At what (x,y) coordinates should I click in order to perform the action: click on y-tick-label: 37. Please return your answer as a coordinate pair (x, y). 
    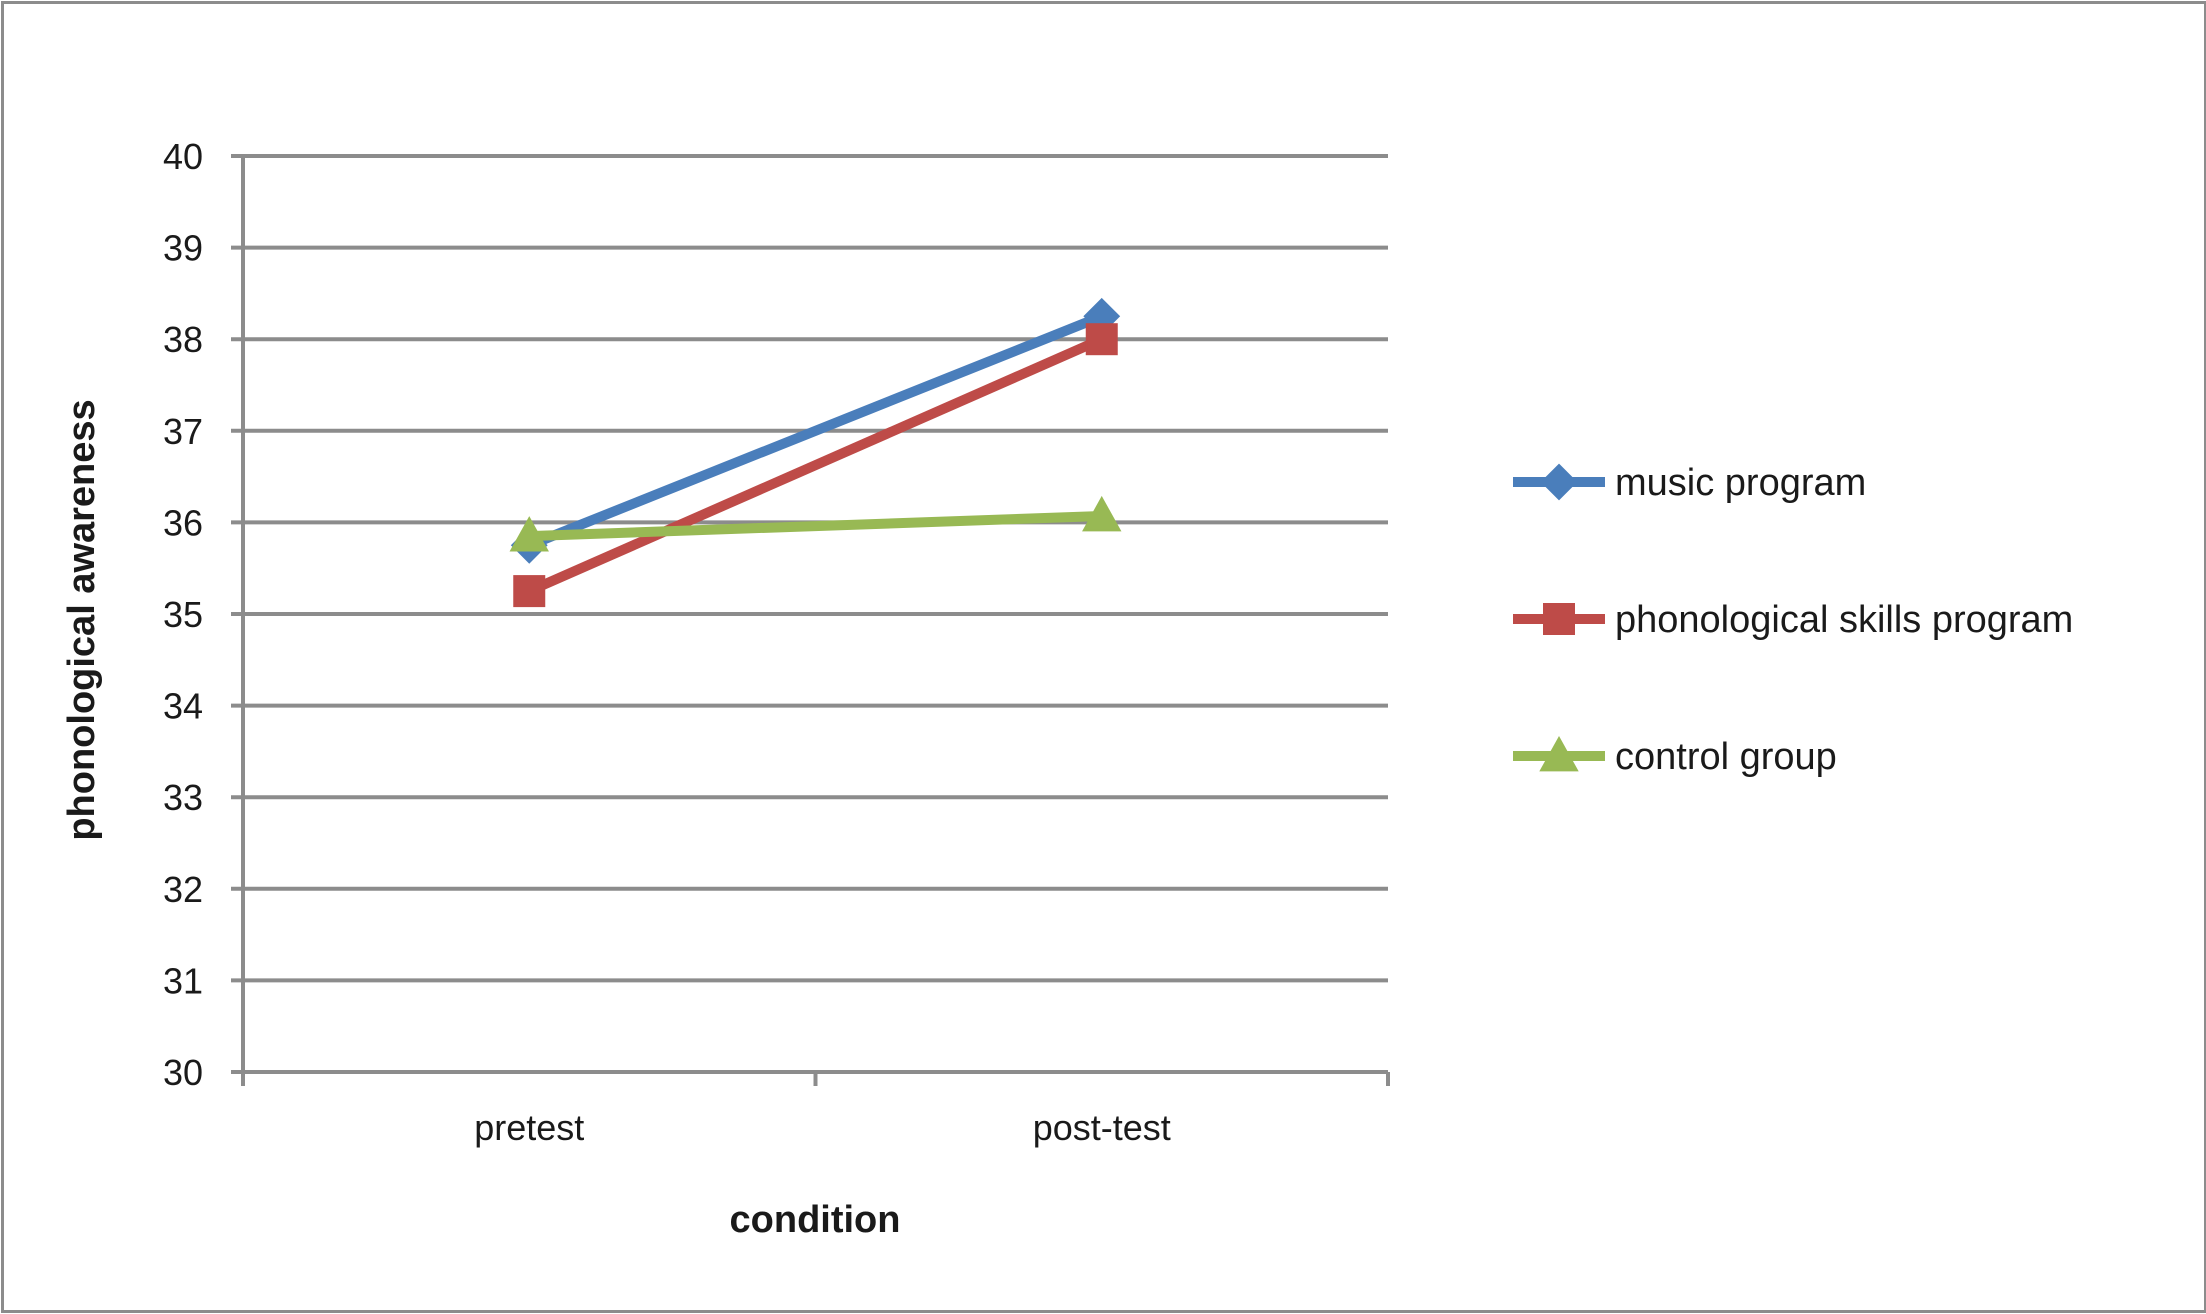
    Looking at the image, I should click on (183, 431).